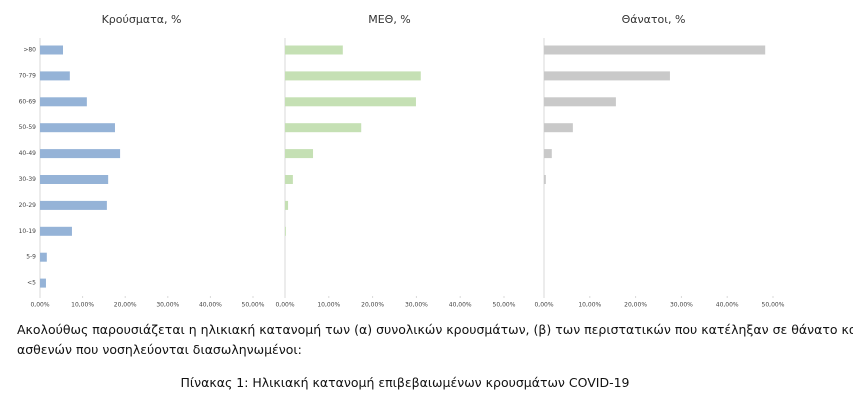 The image size is (853, 408). I want to click on y-tick-label: <5, so click(31, 283).